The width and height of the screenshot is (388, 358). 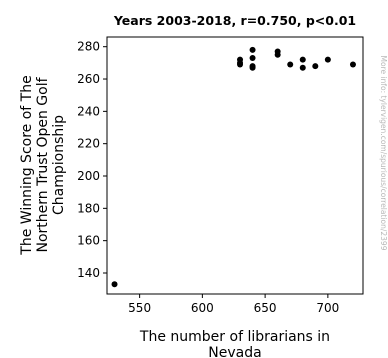 I want to click on y-tick-label: 140, so click(x=88, y=273).